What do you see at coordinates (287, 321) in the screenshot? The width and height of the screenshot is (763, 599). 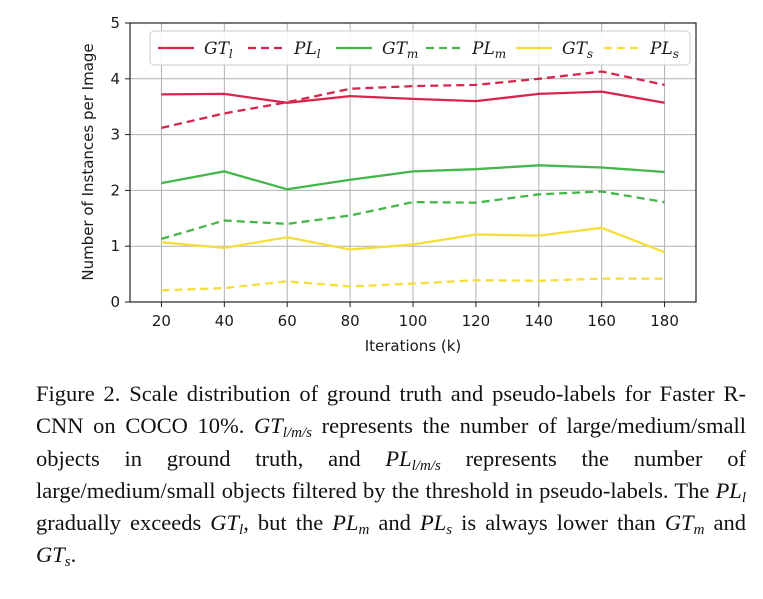 I see `x-tick-label: 60` at bounding box center [287, 321].